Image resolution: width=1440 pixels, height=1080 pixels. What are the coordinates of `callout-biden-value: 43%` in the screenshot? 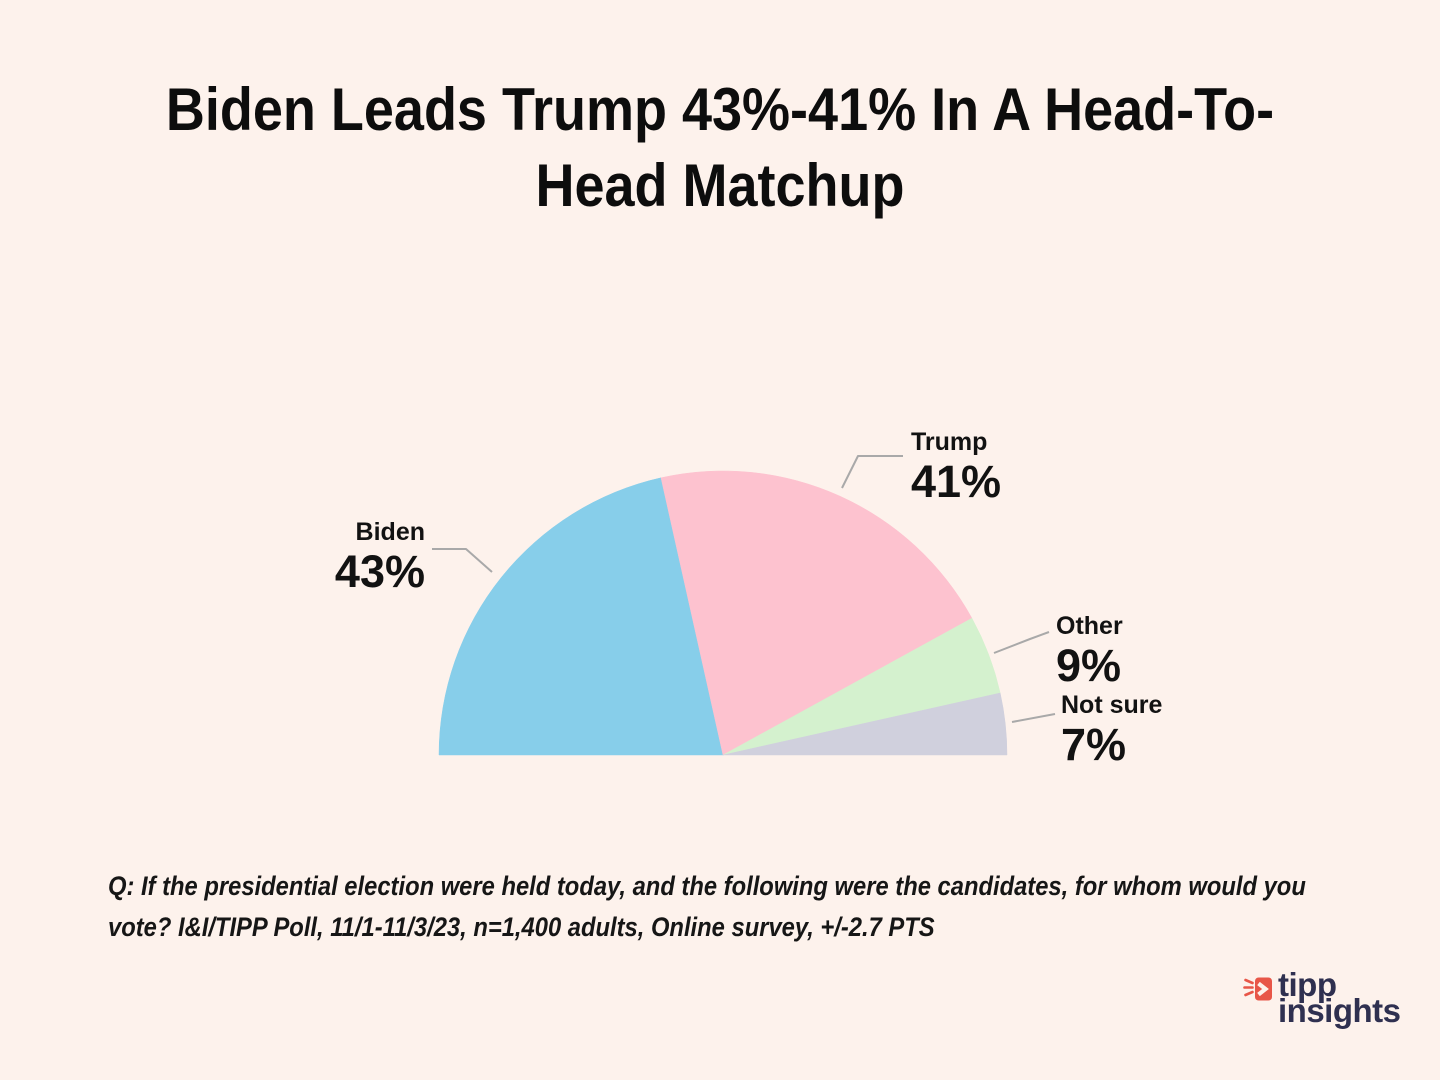 It's located at (379, 571).